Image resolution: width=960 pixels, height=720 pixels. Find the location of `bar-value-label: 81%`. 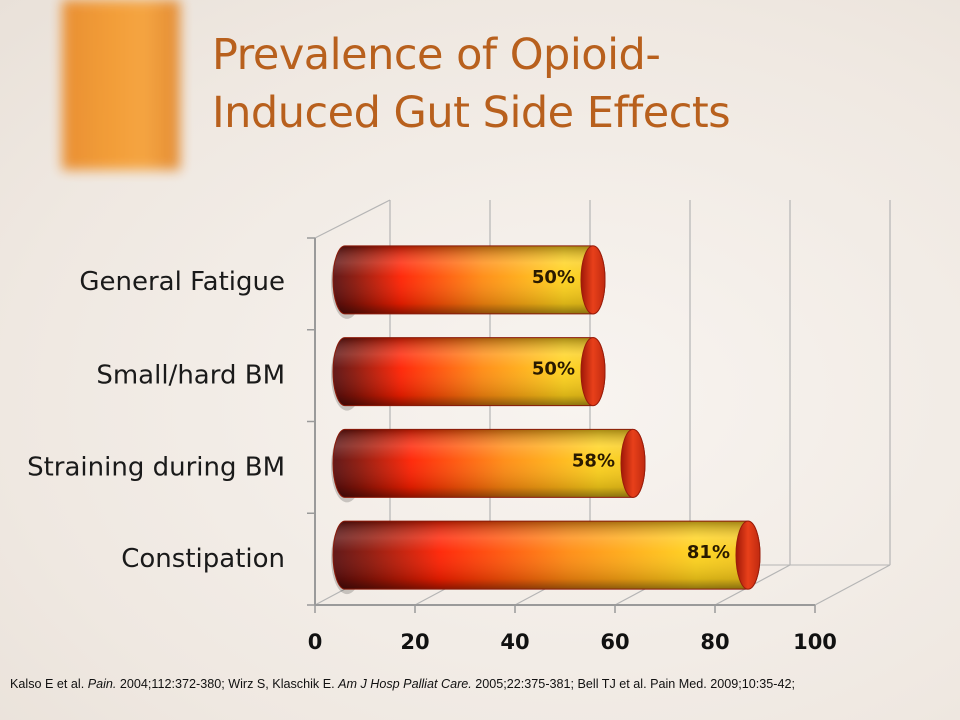

bar-value-label: 81% is located at coordinates (708, 552).